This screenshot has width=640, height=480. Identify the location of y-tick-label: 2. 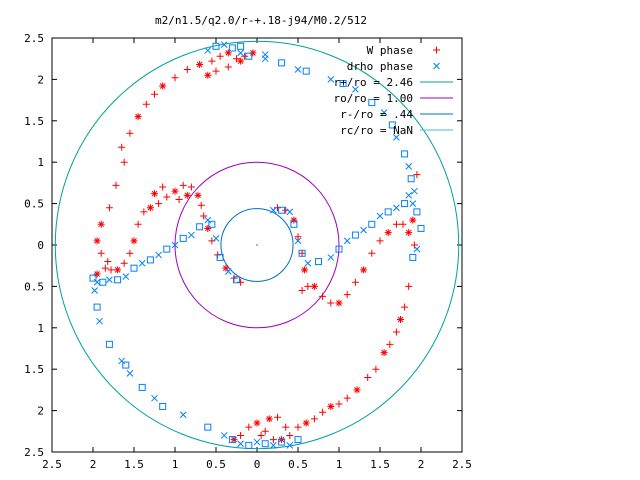
(40, 411).